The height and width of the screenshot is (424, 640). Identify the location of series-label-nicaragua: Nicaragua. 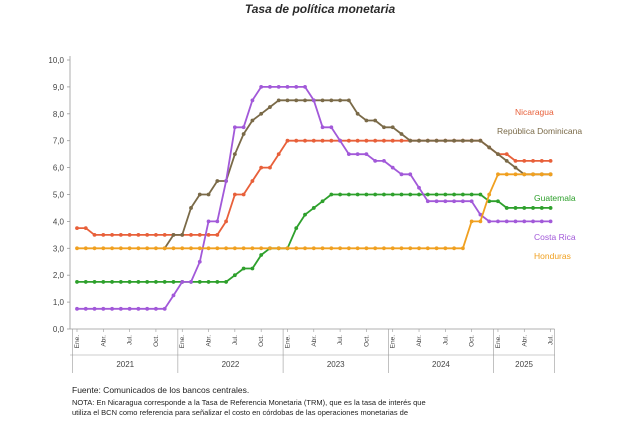
(534, 112).